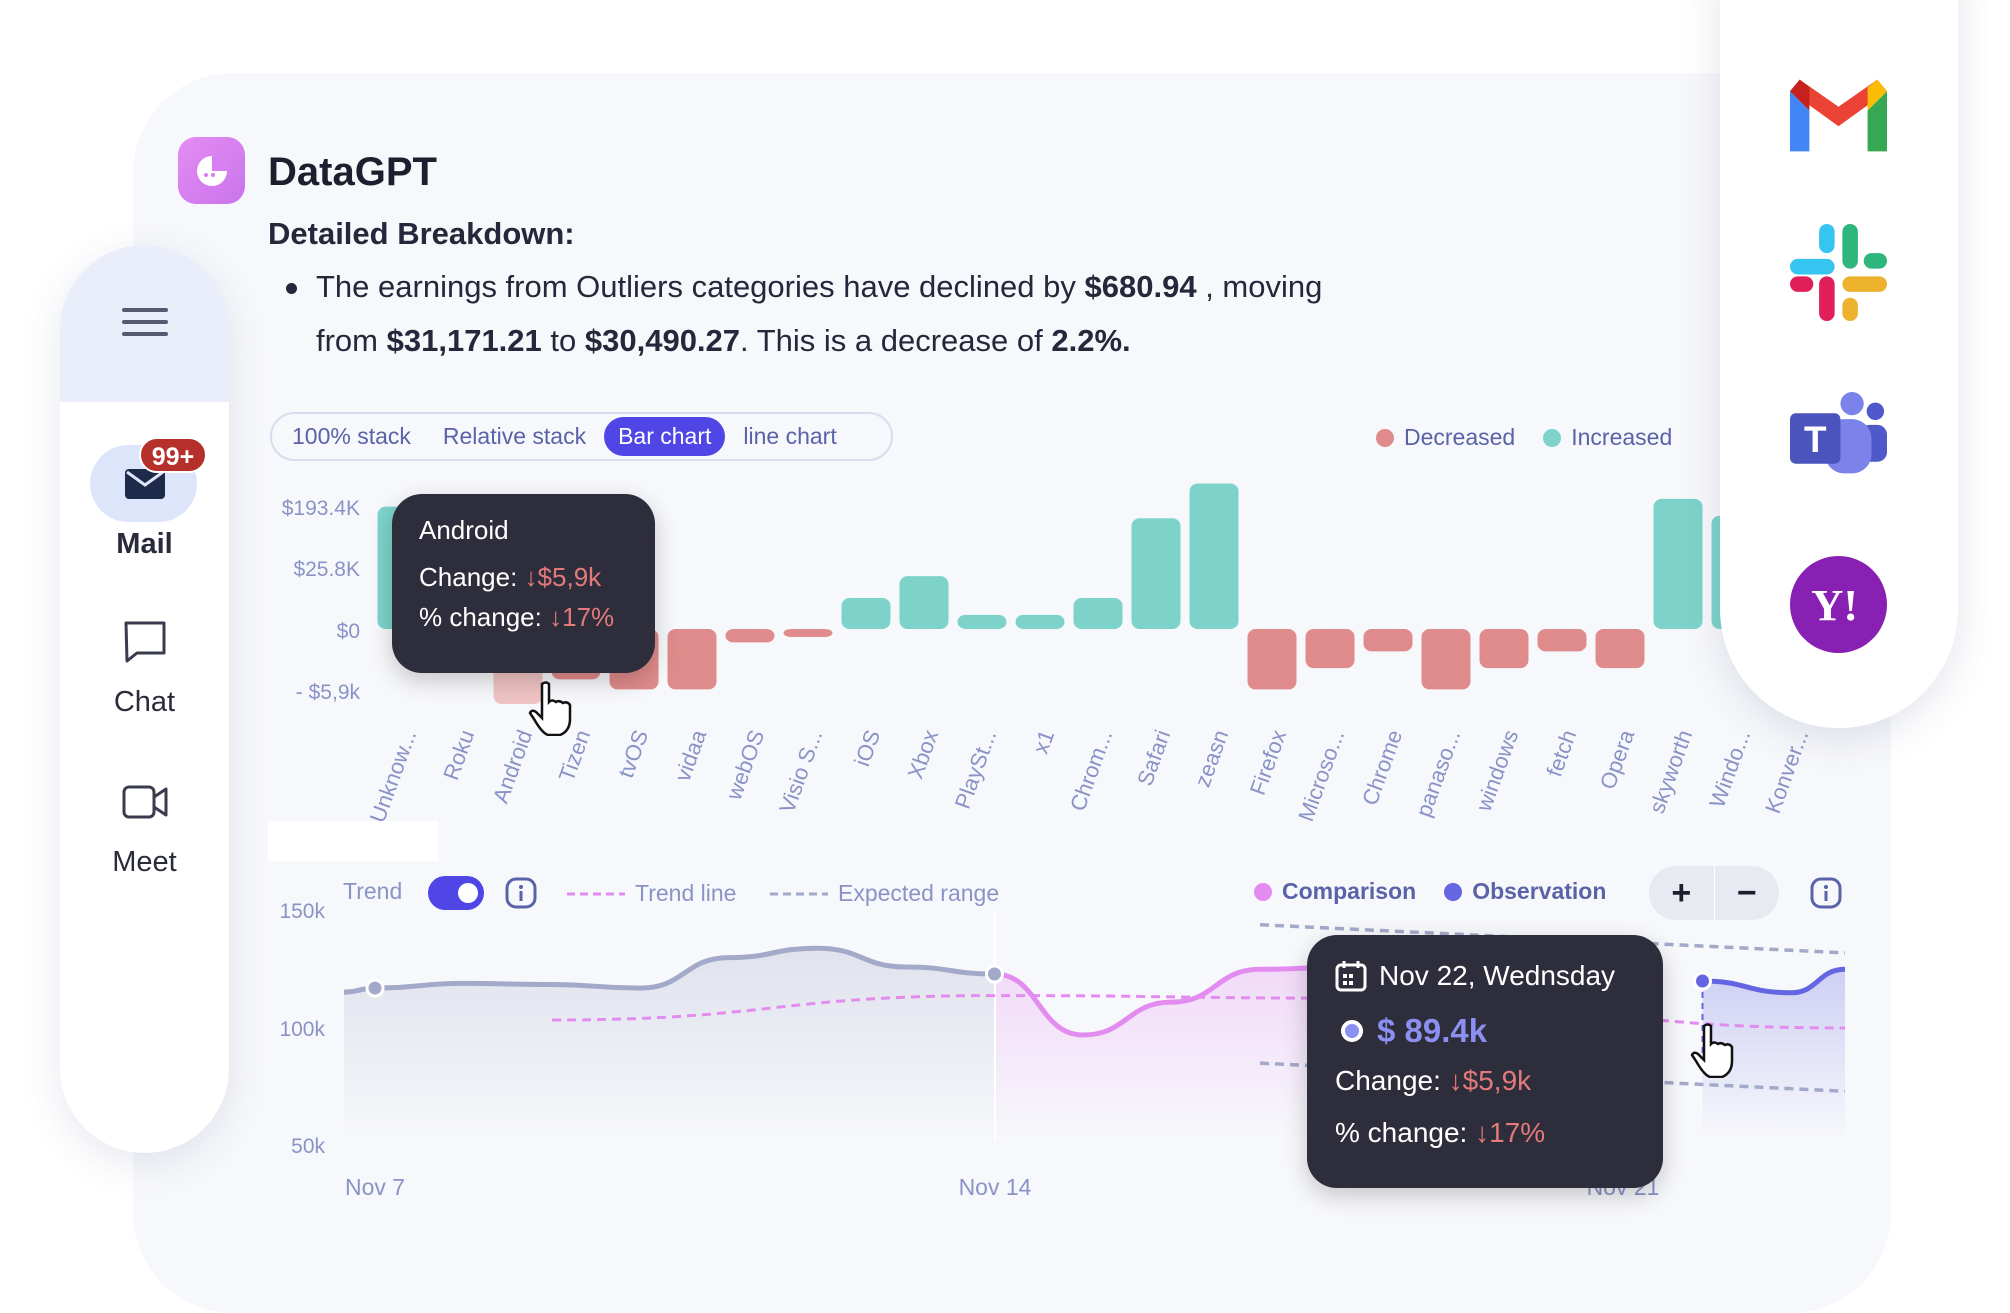 This screenshot has height=1313, width=2010. I want to click on zoom-in-button: +, so click(1682, 893).